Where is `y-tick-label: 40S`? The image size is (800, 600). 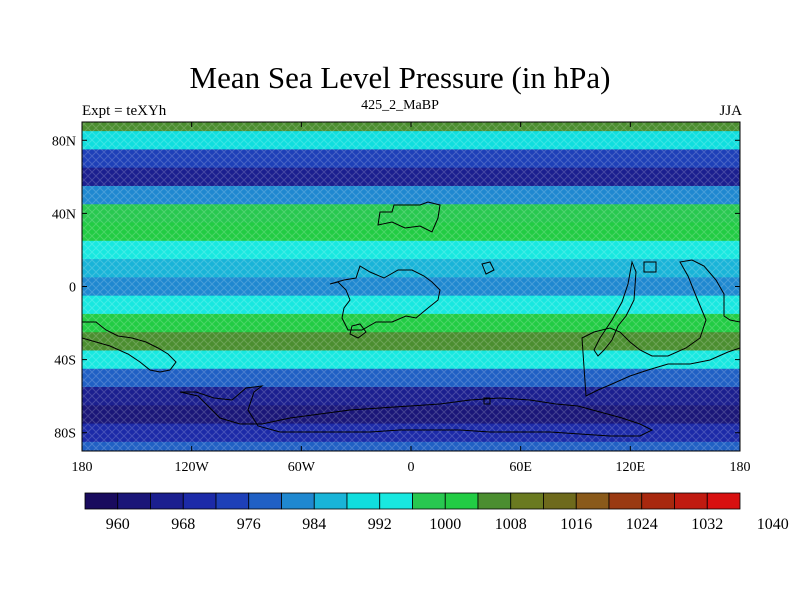 y-tick-label: 40S is located at coordinates (65, 361).